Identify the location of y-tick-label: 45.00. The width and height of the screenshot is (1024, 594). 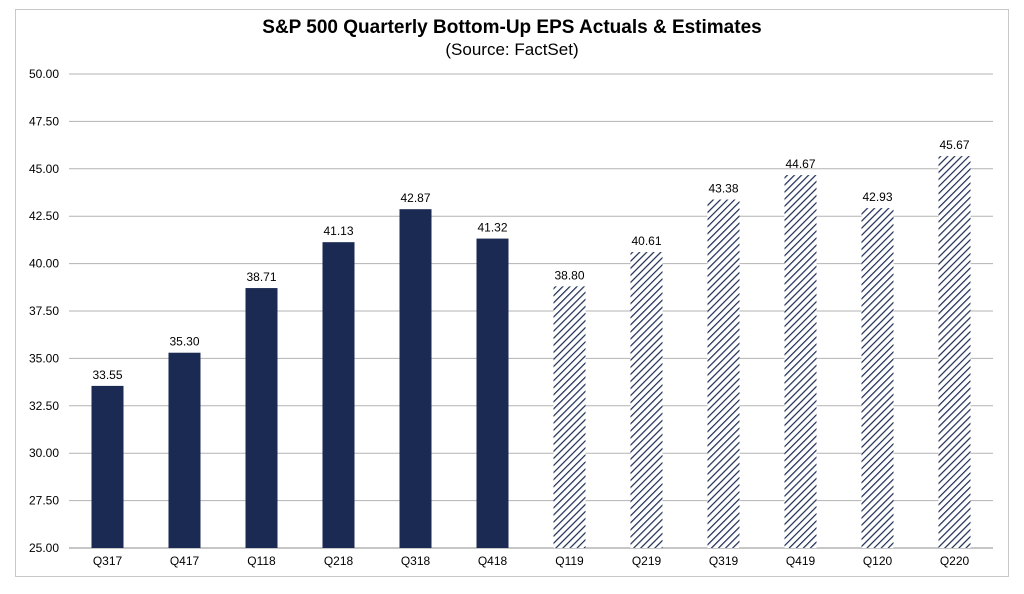
(44, 169).